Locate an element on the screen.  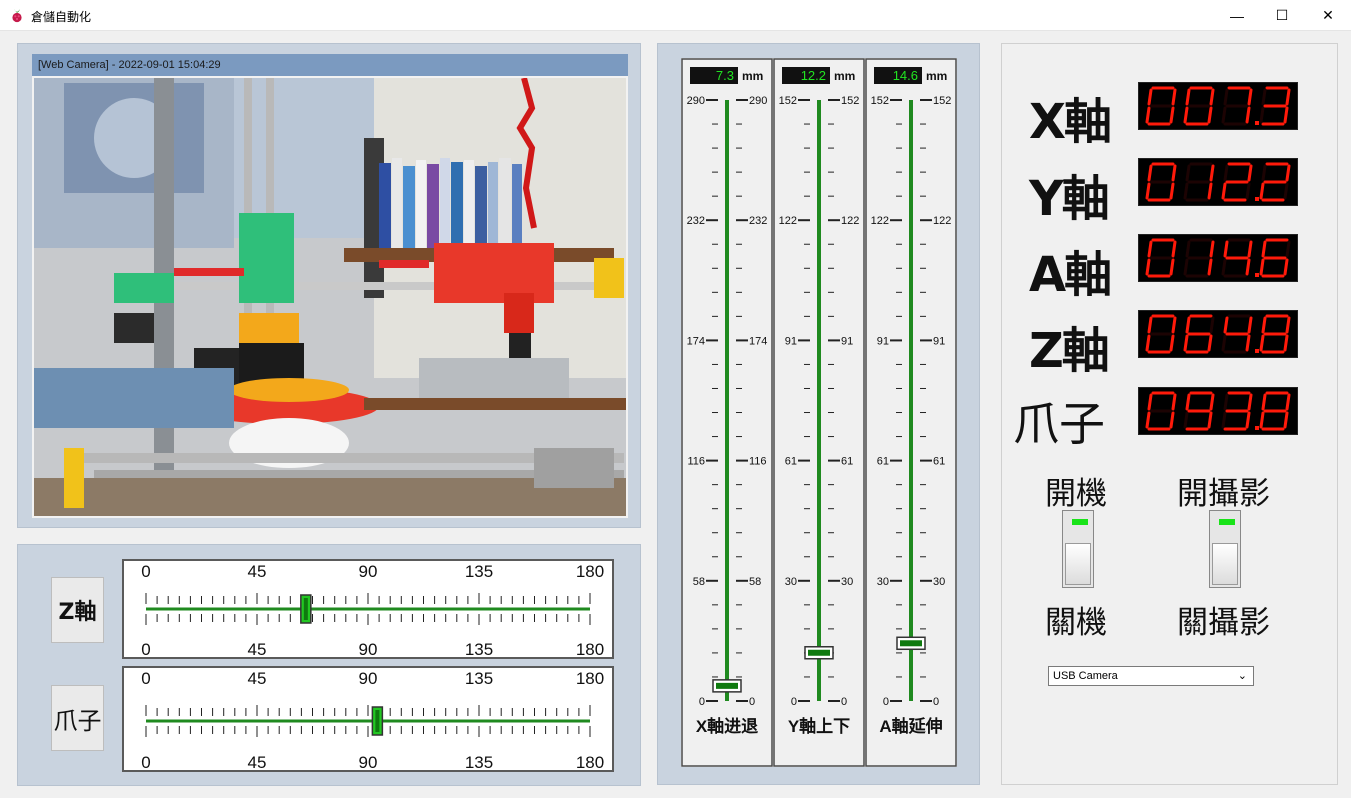
z-axis-button: Z軸 is located at coordinates (77, 610).